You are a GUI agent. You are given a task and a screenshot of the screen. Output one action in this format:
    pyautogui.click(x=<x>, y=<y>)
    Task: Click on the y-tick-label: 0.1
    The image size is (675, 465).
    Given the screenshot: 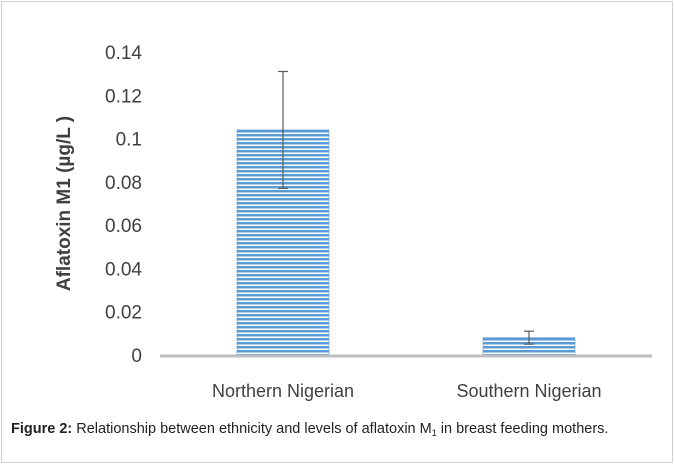 What is the action you would take?
    pyautogui.click(x=129, y=140)
    